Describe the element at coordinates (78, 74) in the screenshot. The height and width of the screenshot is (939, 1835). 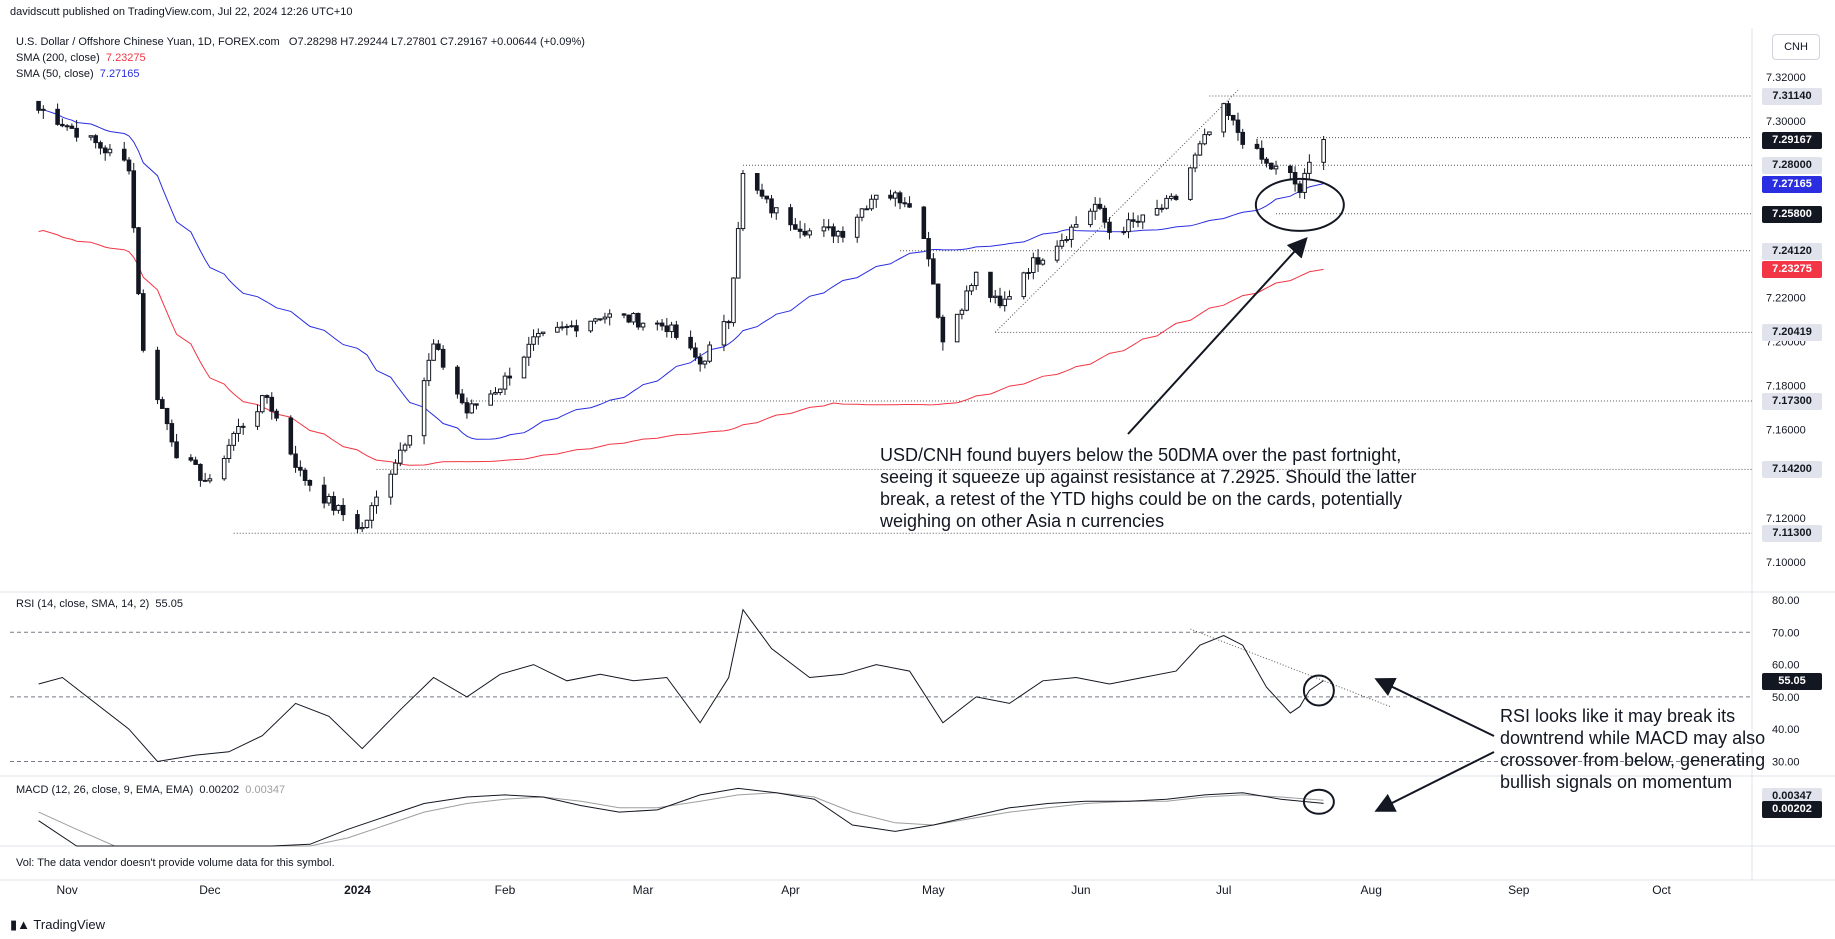
I see `sma50-legend: SMA (50, close) 7.27165` at that location.